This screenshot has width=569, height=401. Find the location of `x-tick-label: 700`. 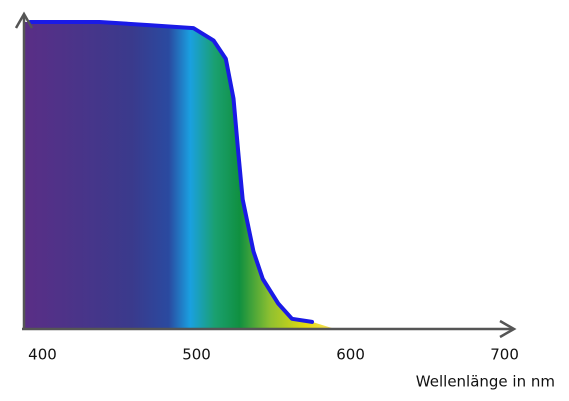

x-tick-label: 700 is located at coordinates (504, 355).